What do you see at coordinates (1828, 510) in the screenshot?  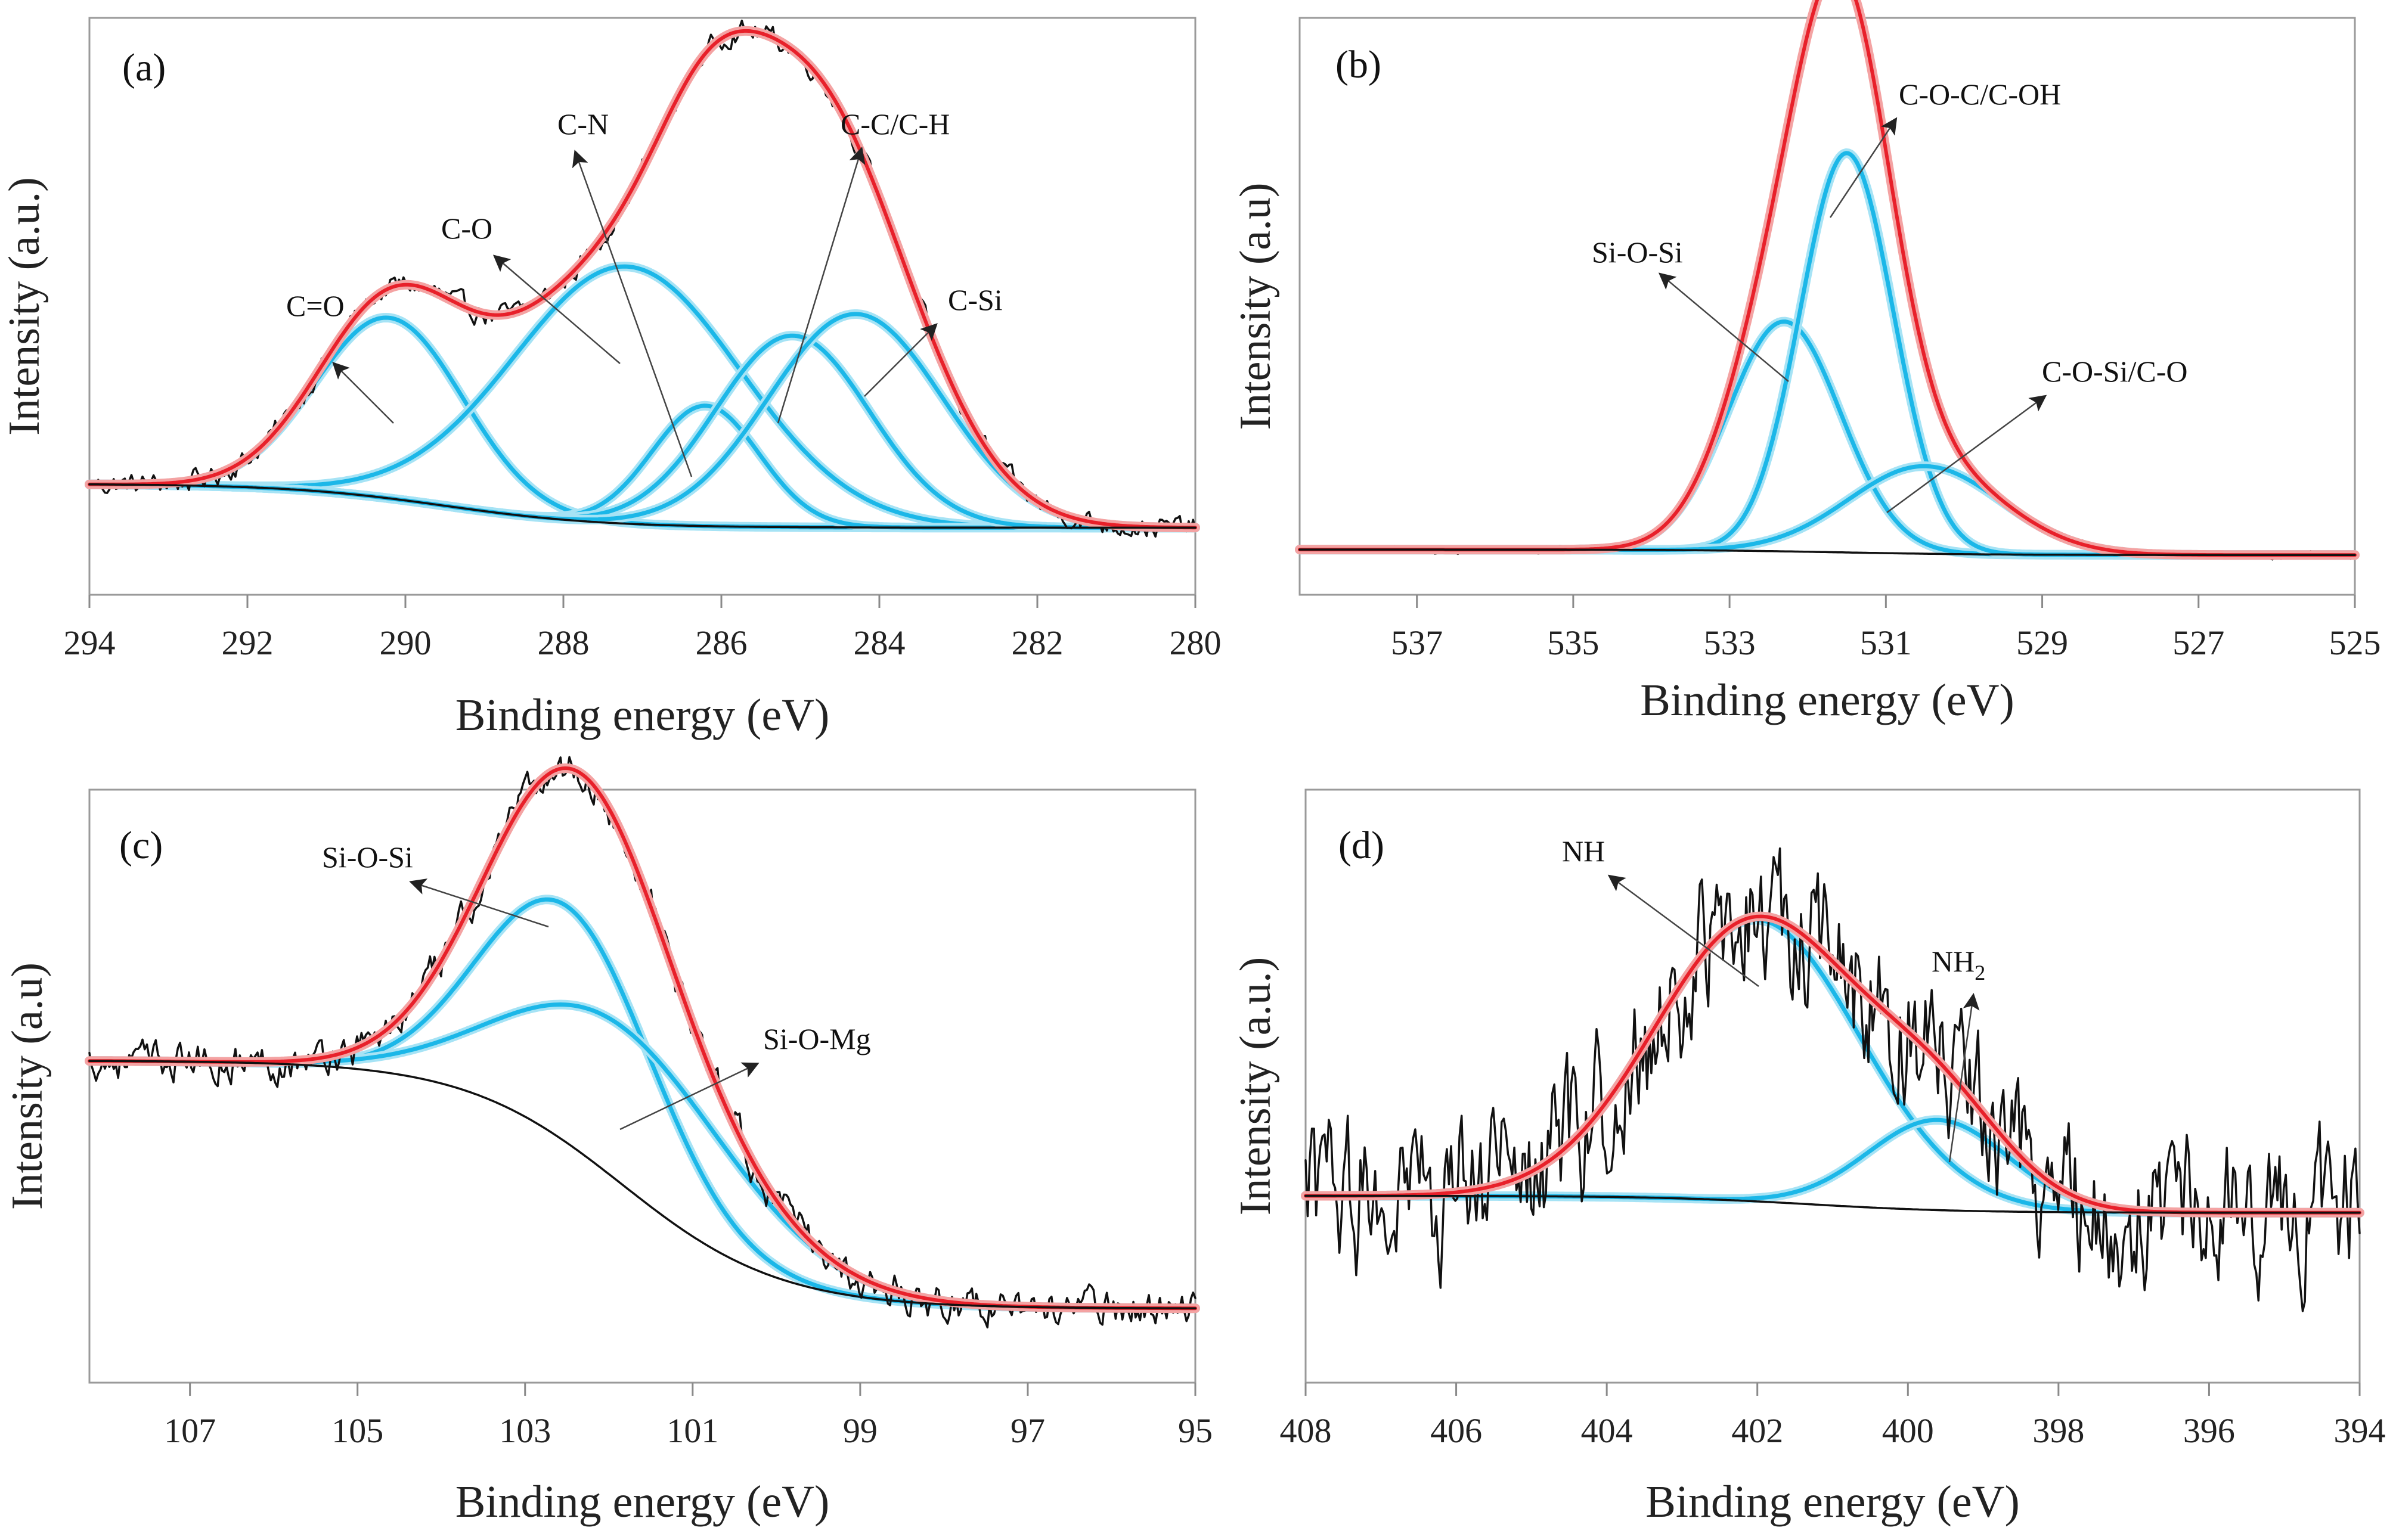 I see `component-halo-C-O-Si/C-O` at bounding box center [1828, 510].